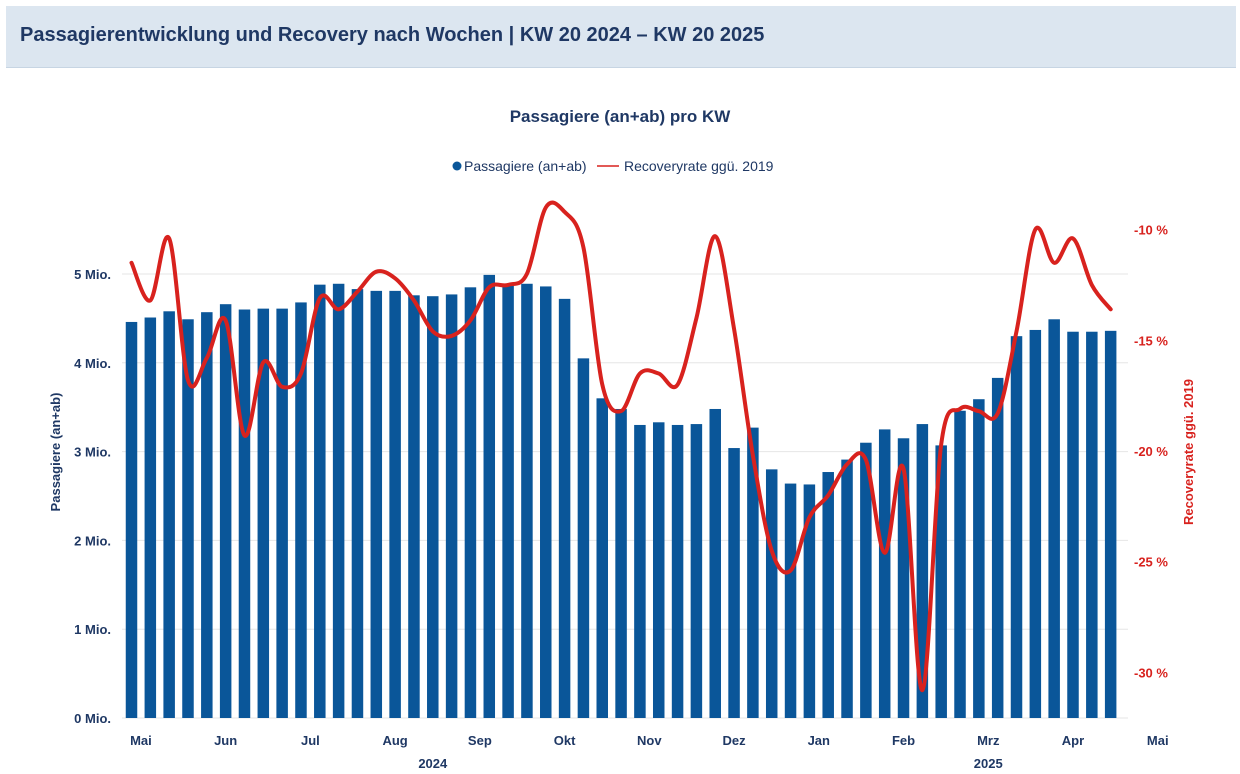 This screenshot has height=774, width=1240. I want to click on right-axis-ticks: -10 % -15 % -20 % -25 % -30 %, so click(1151, 452).